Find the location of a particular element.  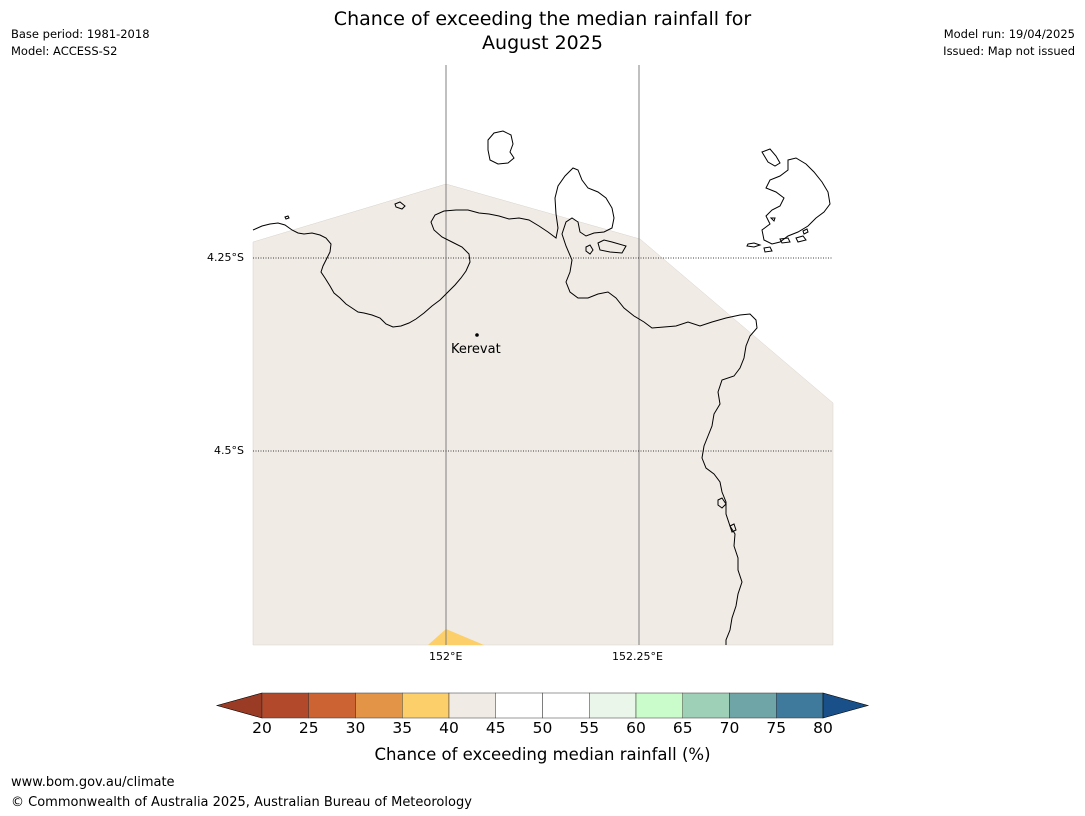

map-title-line-2: August 2025 is located at coordinates (542, 43).